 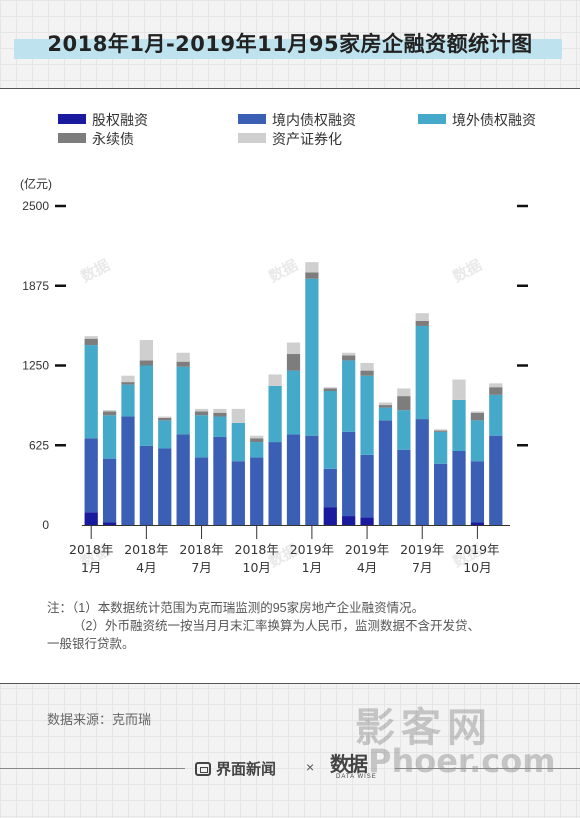 I want to click on y-tick-label: 625, so click(x=39, y=445).